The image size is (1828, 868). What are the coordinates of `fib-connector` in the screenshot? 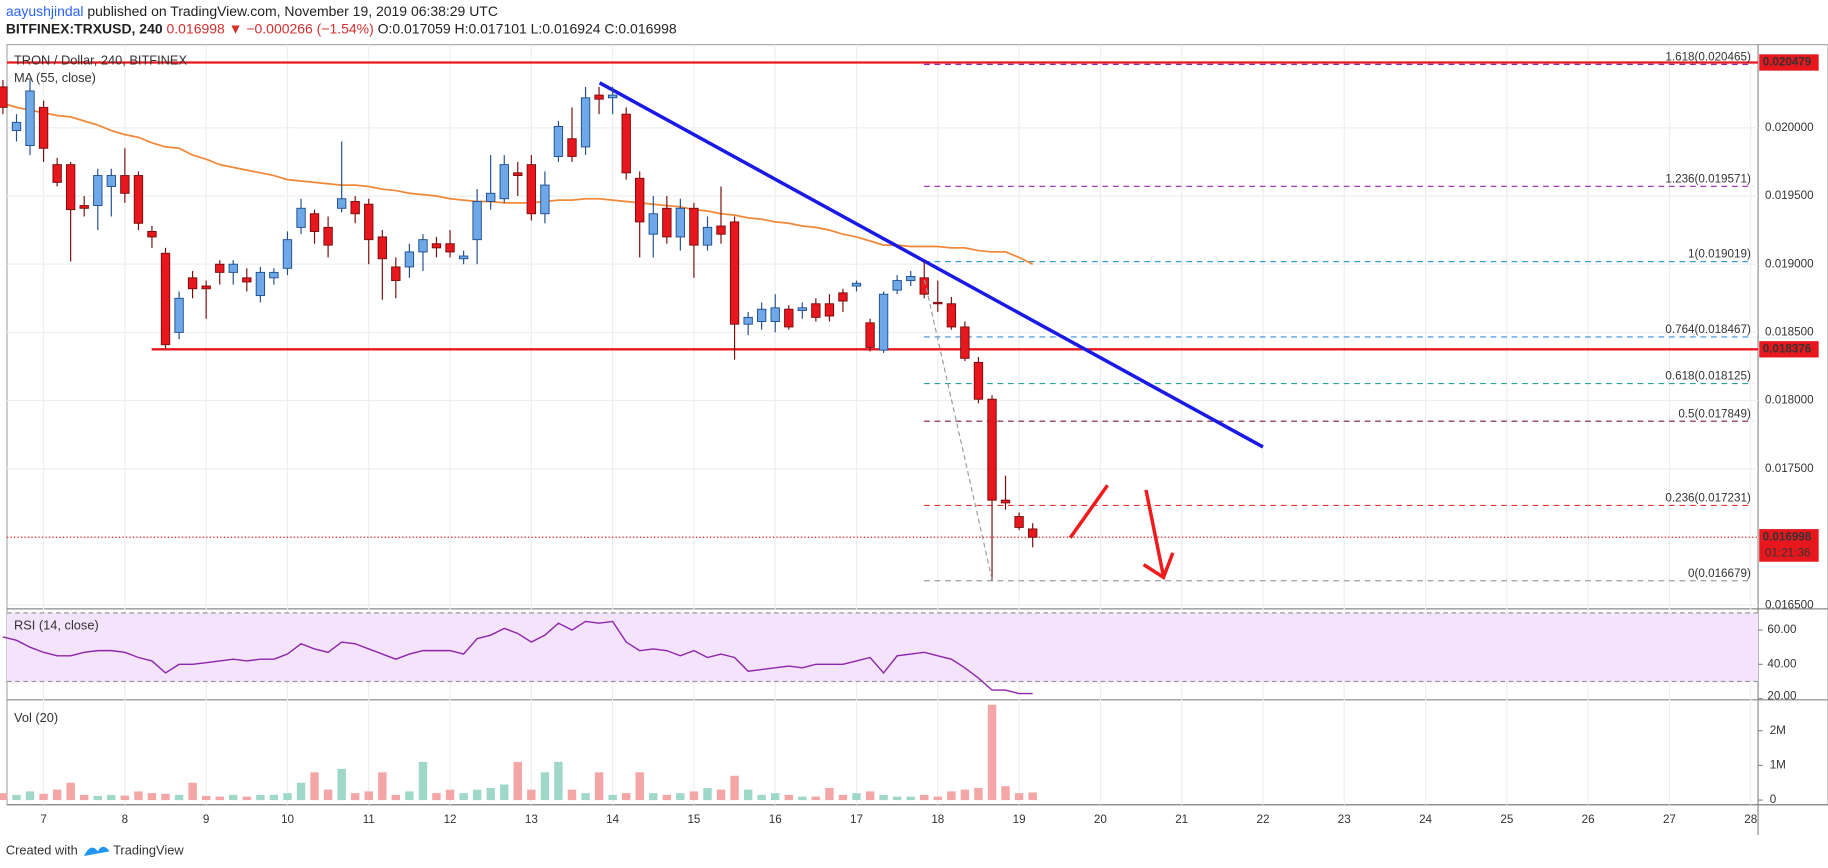 It's located at (958, 429).